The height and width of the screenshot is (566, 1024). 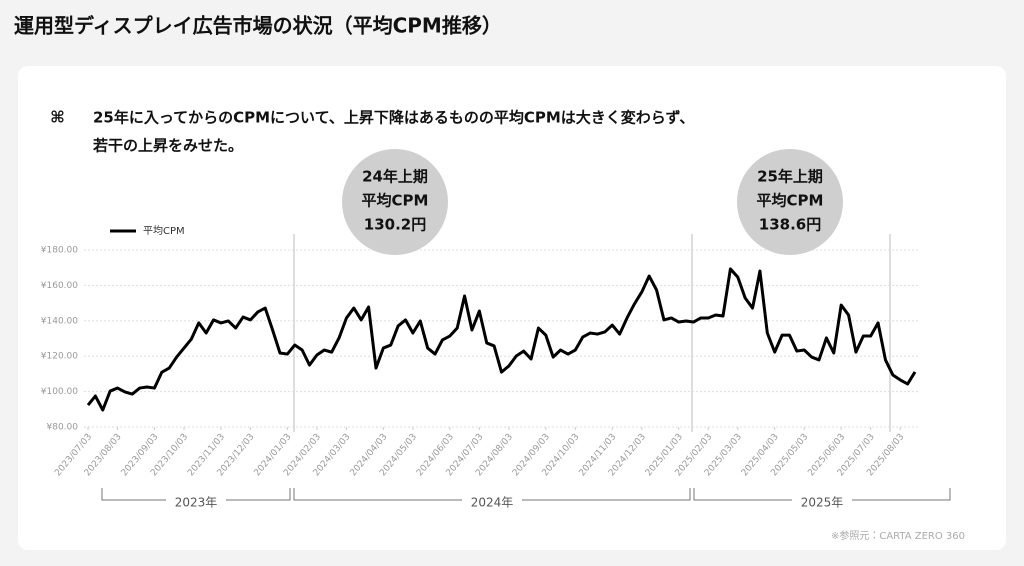 What do you see at coordinates (790, 225) in the screenshot?
I see `bubble-text: 138.6円` at bounding box center [790, 225].